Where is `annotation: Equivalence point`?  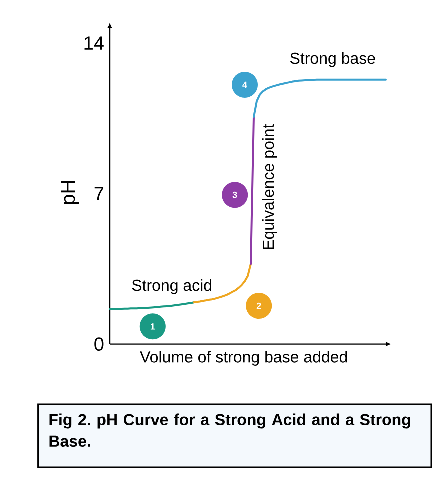
annotation: Equivalence point is located at coordinates (270, 187).